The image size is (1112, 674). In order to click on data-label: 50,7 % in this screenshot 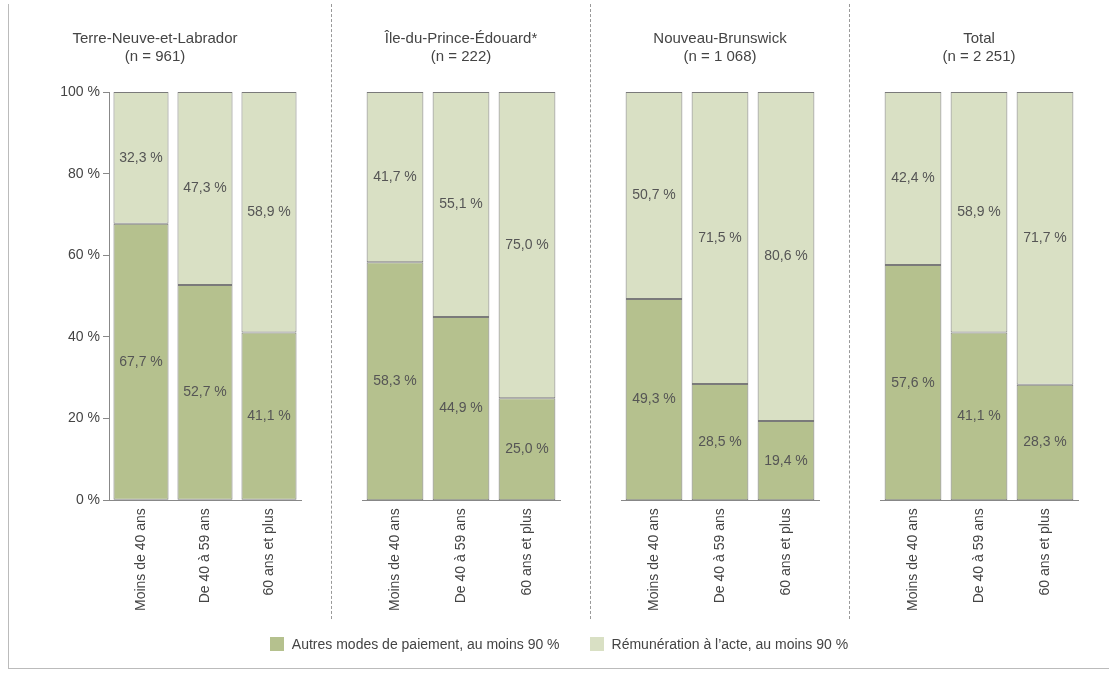, I will do `click(654, 194)`.